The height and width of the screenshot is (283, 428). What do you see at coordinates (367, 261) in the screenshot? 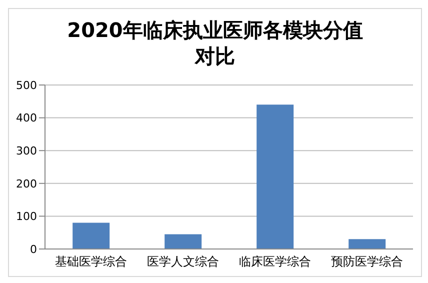
I see `x-tick-label: 预防医学综合` at bounding box center [367, 261].